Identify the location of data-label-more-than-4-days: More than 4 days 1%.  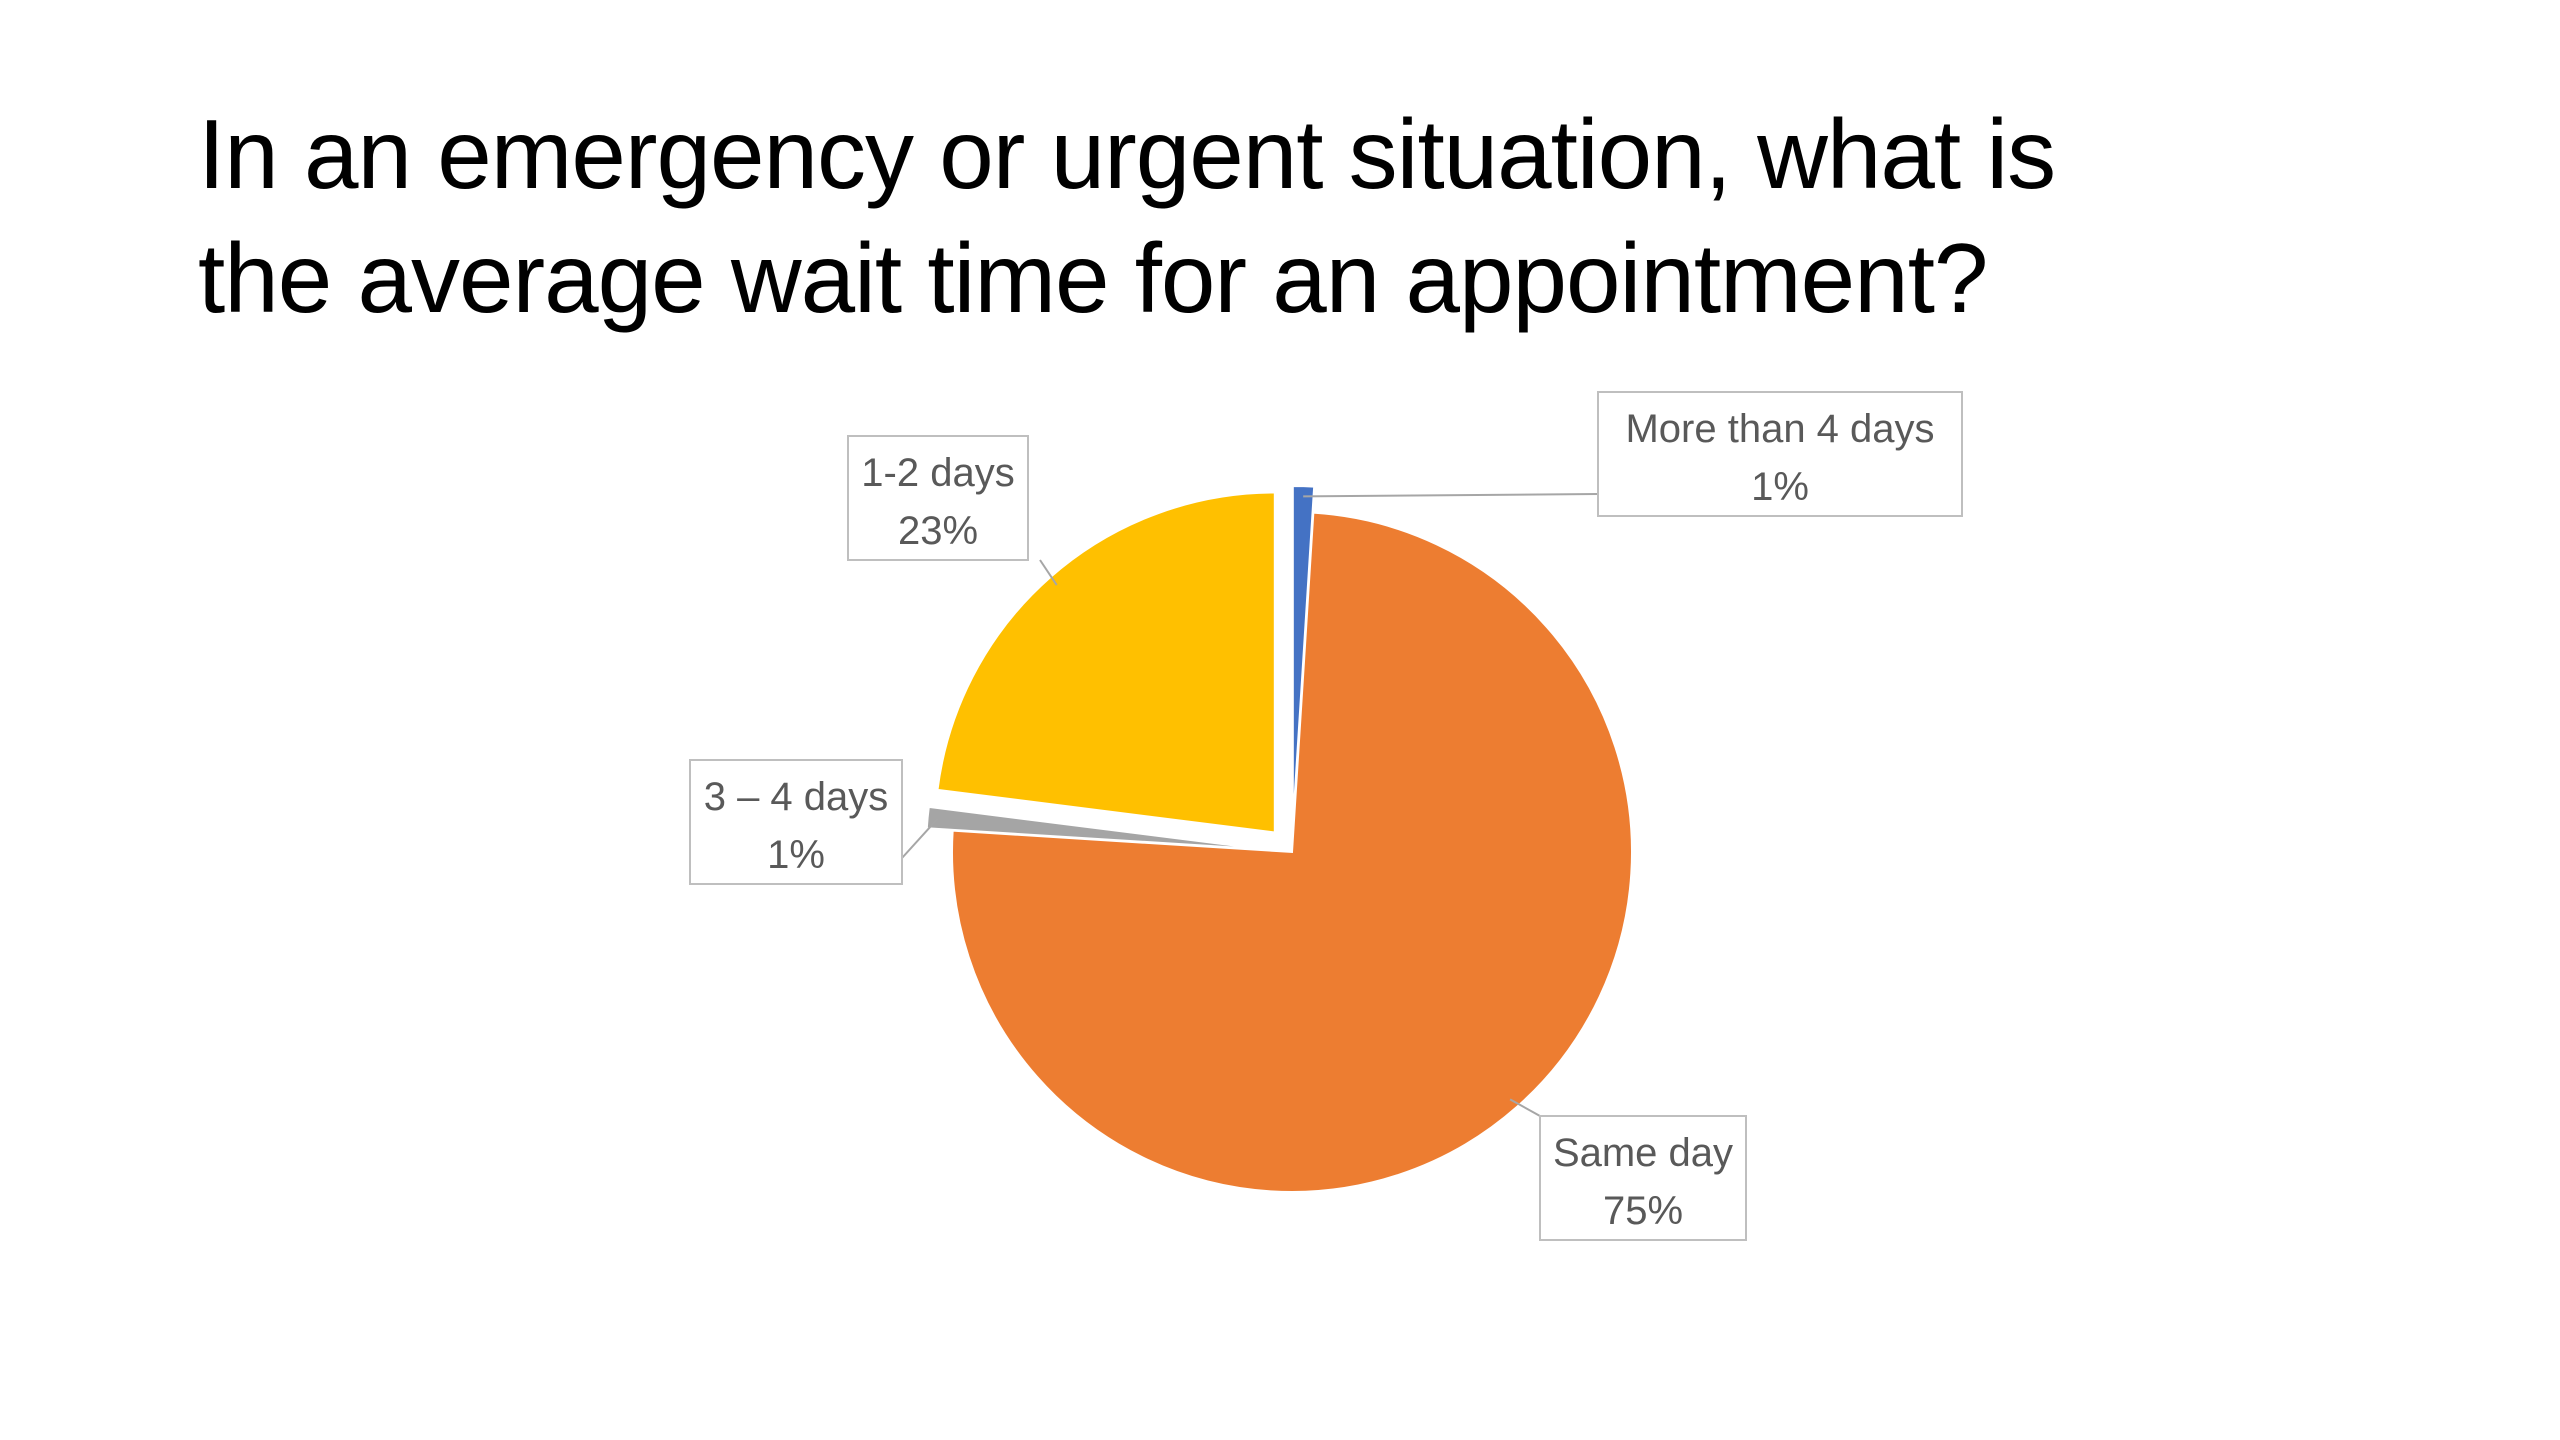
(1780, 454).